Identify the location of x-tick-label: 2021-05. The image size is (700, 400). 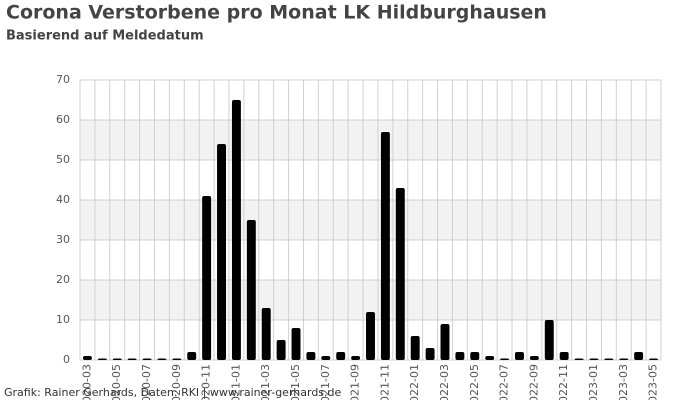
(295, 382).